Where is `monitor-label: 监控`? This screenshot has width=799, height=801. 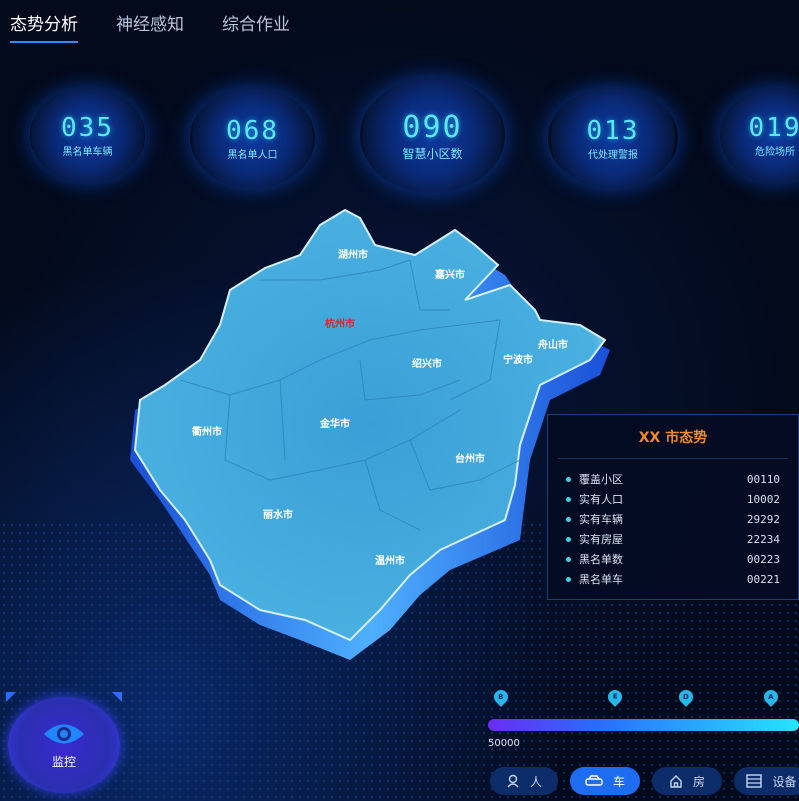
monitor-label: 监控 is located at coordinates (63, 761).